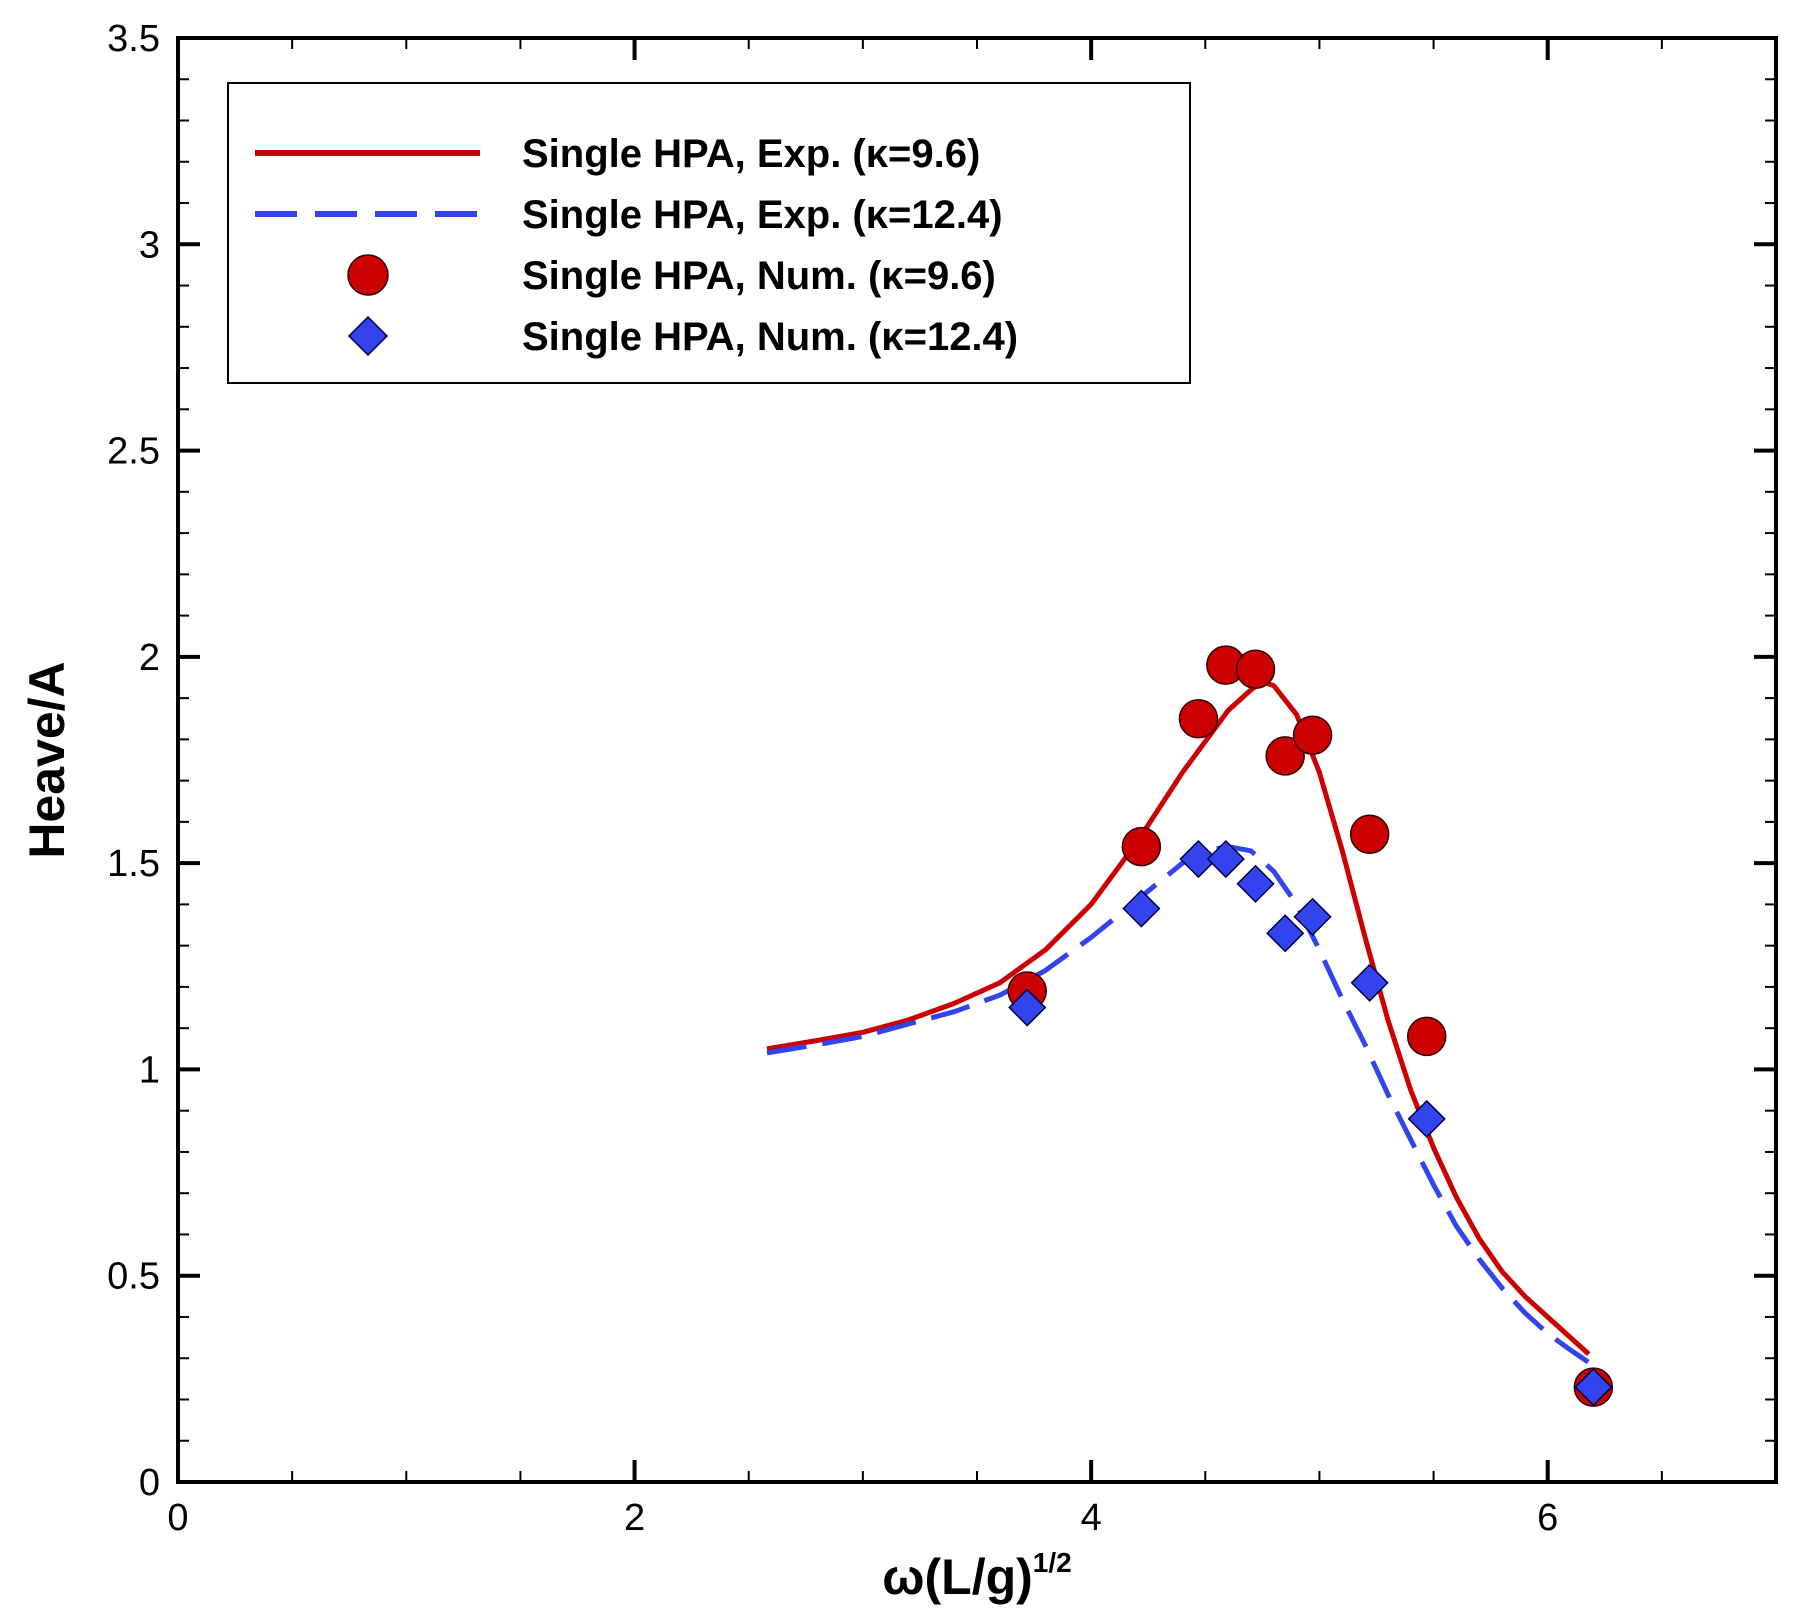 The width and height of the screenshot is (1796, 1612). I want to click on y-tick-label: 0.5, so click(133, 1277).